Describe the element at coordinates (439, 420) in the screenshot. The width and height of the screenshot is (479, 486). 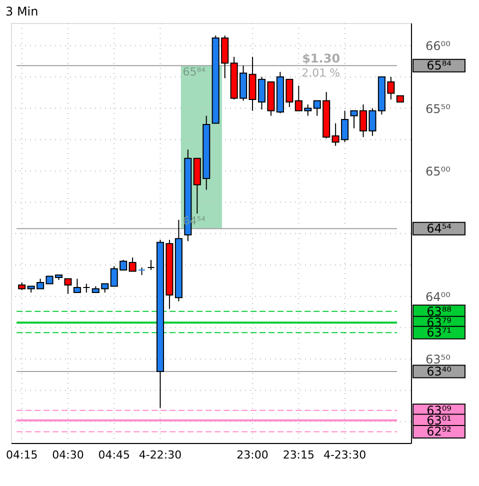
I see `ref-line-label: 63⁰¹` at that location.